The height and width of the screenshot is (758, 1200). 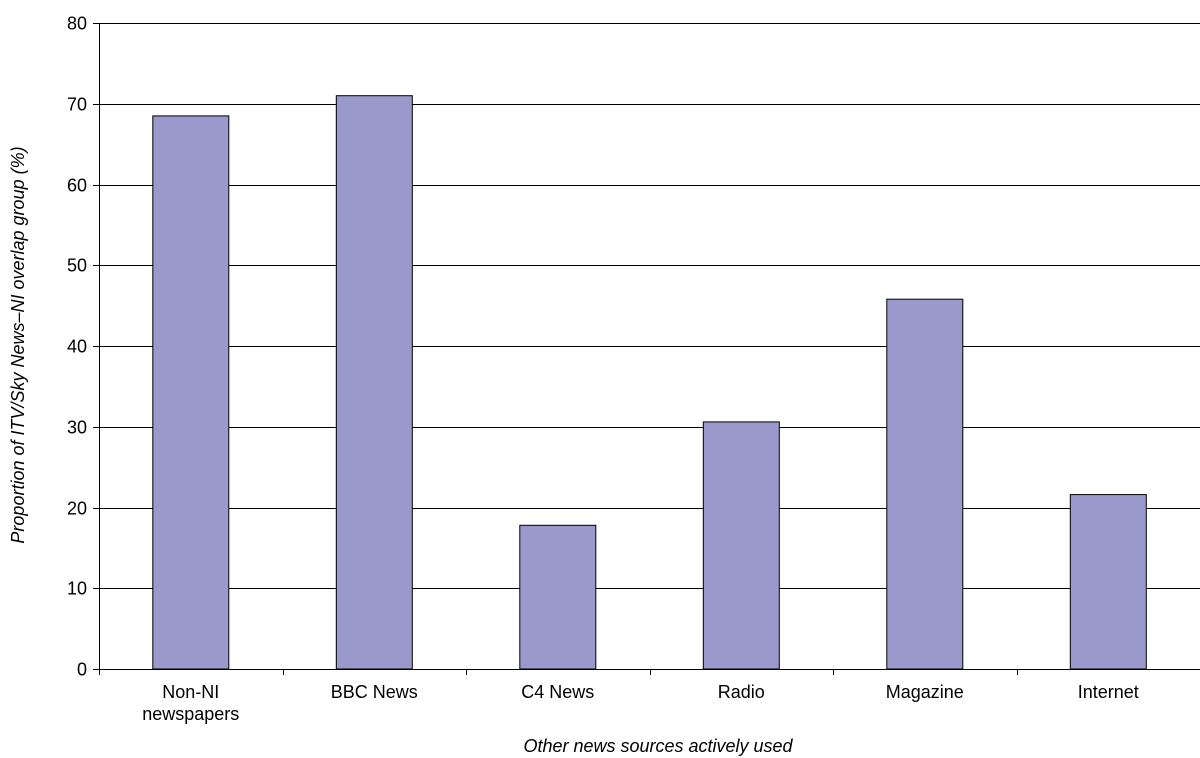 What do you see at coordinates (77, 589) in the screenshot?
I see `y-tick-label: 10` at bounding box center [77, 589].